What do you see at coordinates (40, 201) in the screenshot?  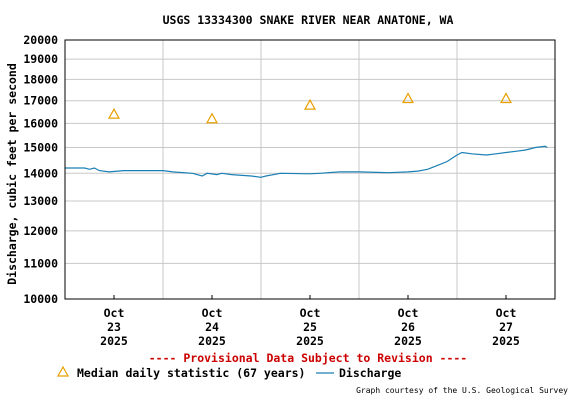 I see `y-tick-label: 13000` at bounding box center [40, 201].